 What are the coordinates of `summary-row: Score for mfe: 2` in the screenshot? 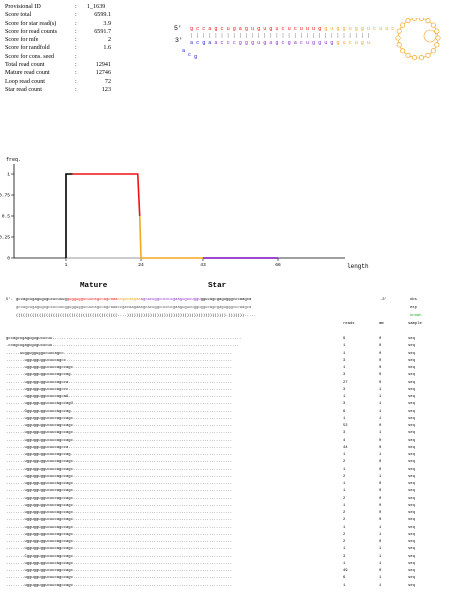 It's located at (58, 40).